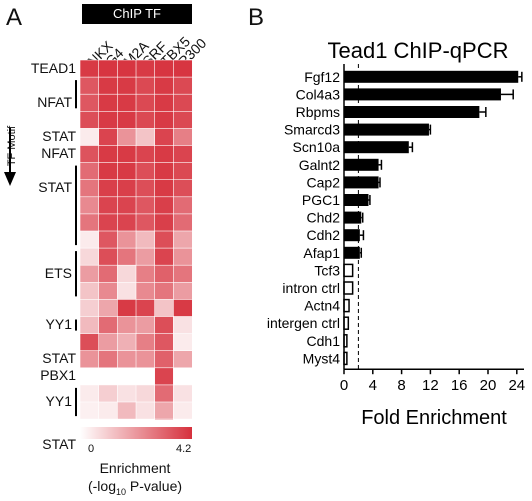  What do you see at coordinates (184, 449) in the screenshot?
I see `scale-max-label: 4.2` at bounding box center [184, 449].